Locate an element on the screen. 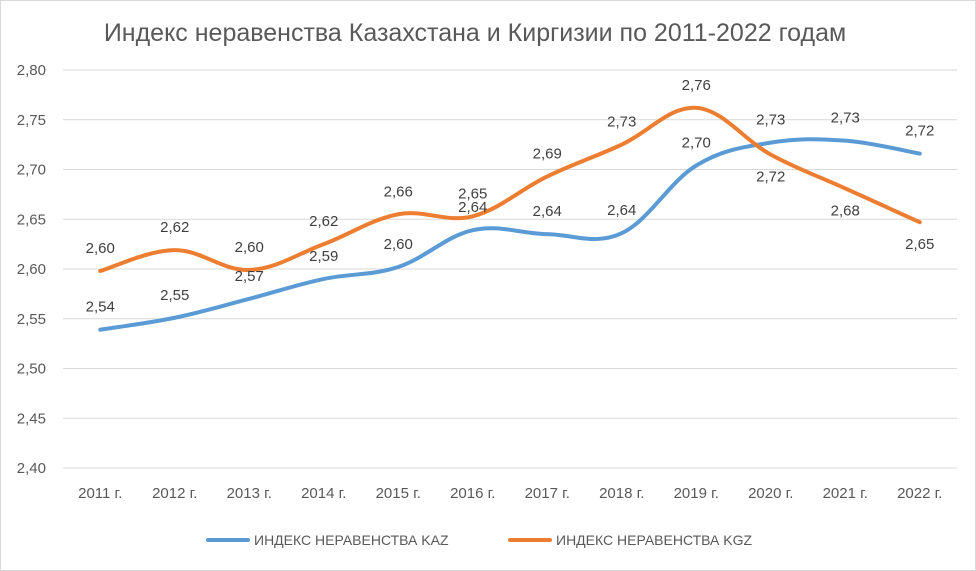 Image resolution: width=976 pixels, height=571 pixels. y-tick-label: 2,80 is located at coordinates (31, 70).